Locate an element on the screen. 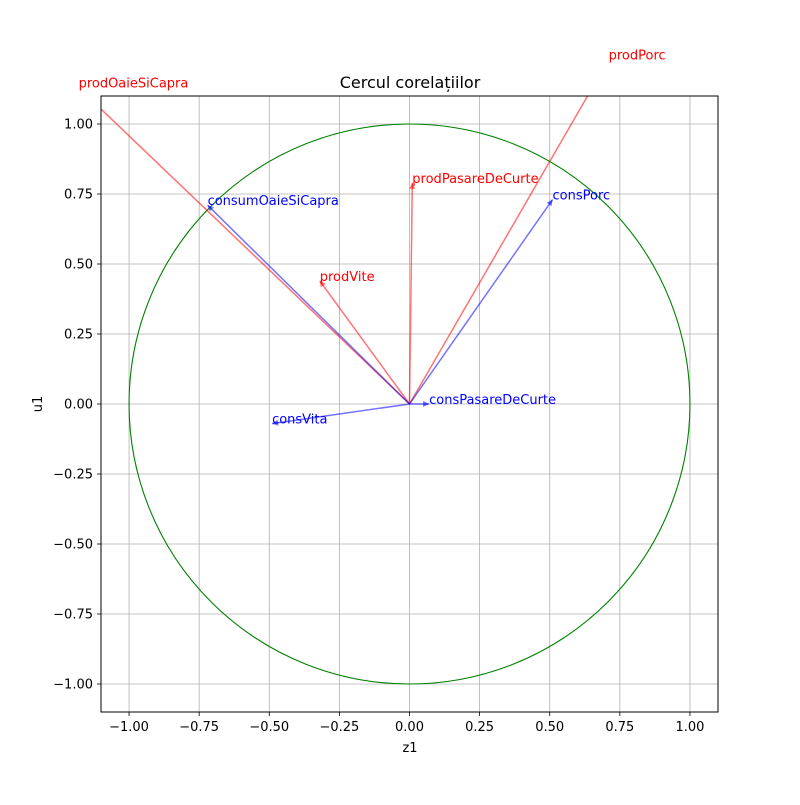  label-consPorc: consPorc is located at coordinates (582, 196).